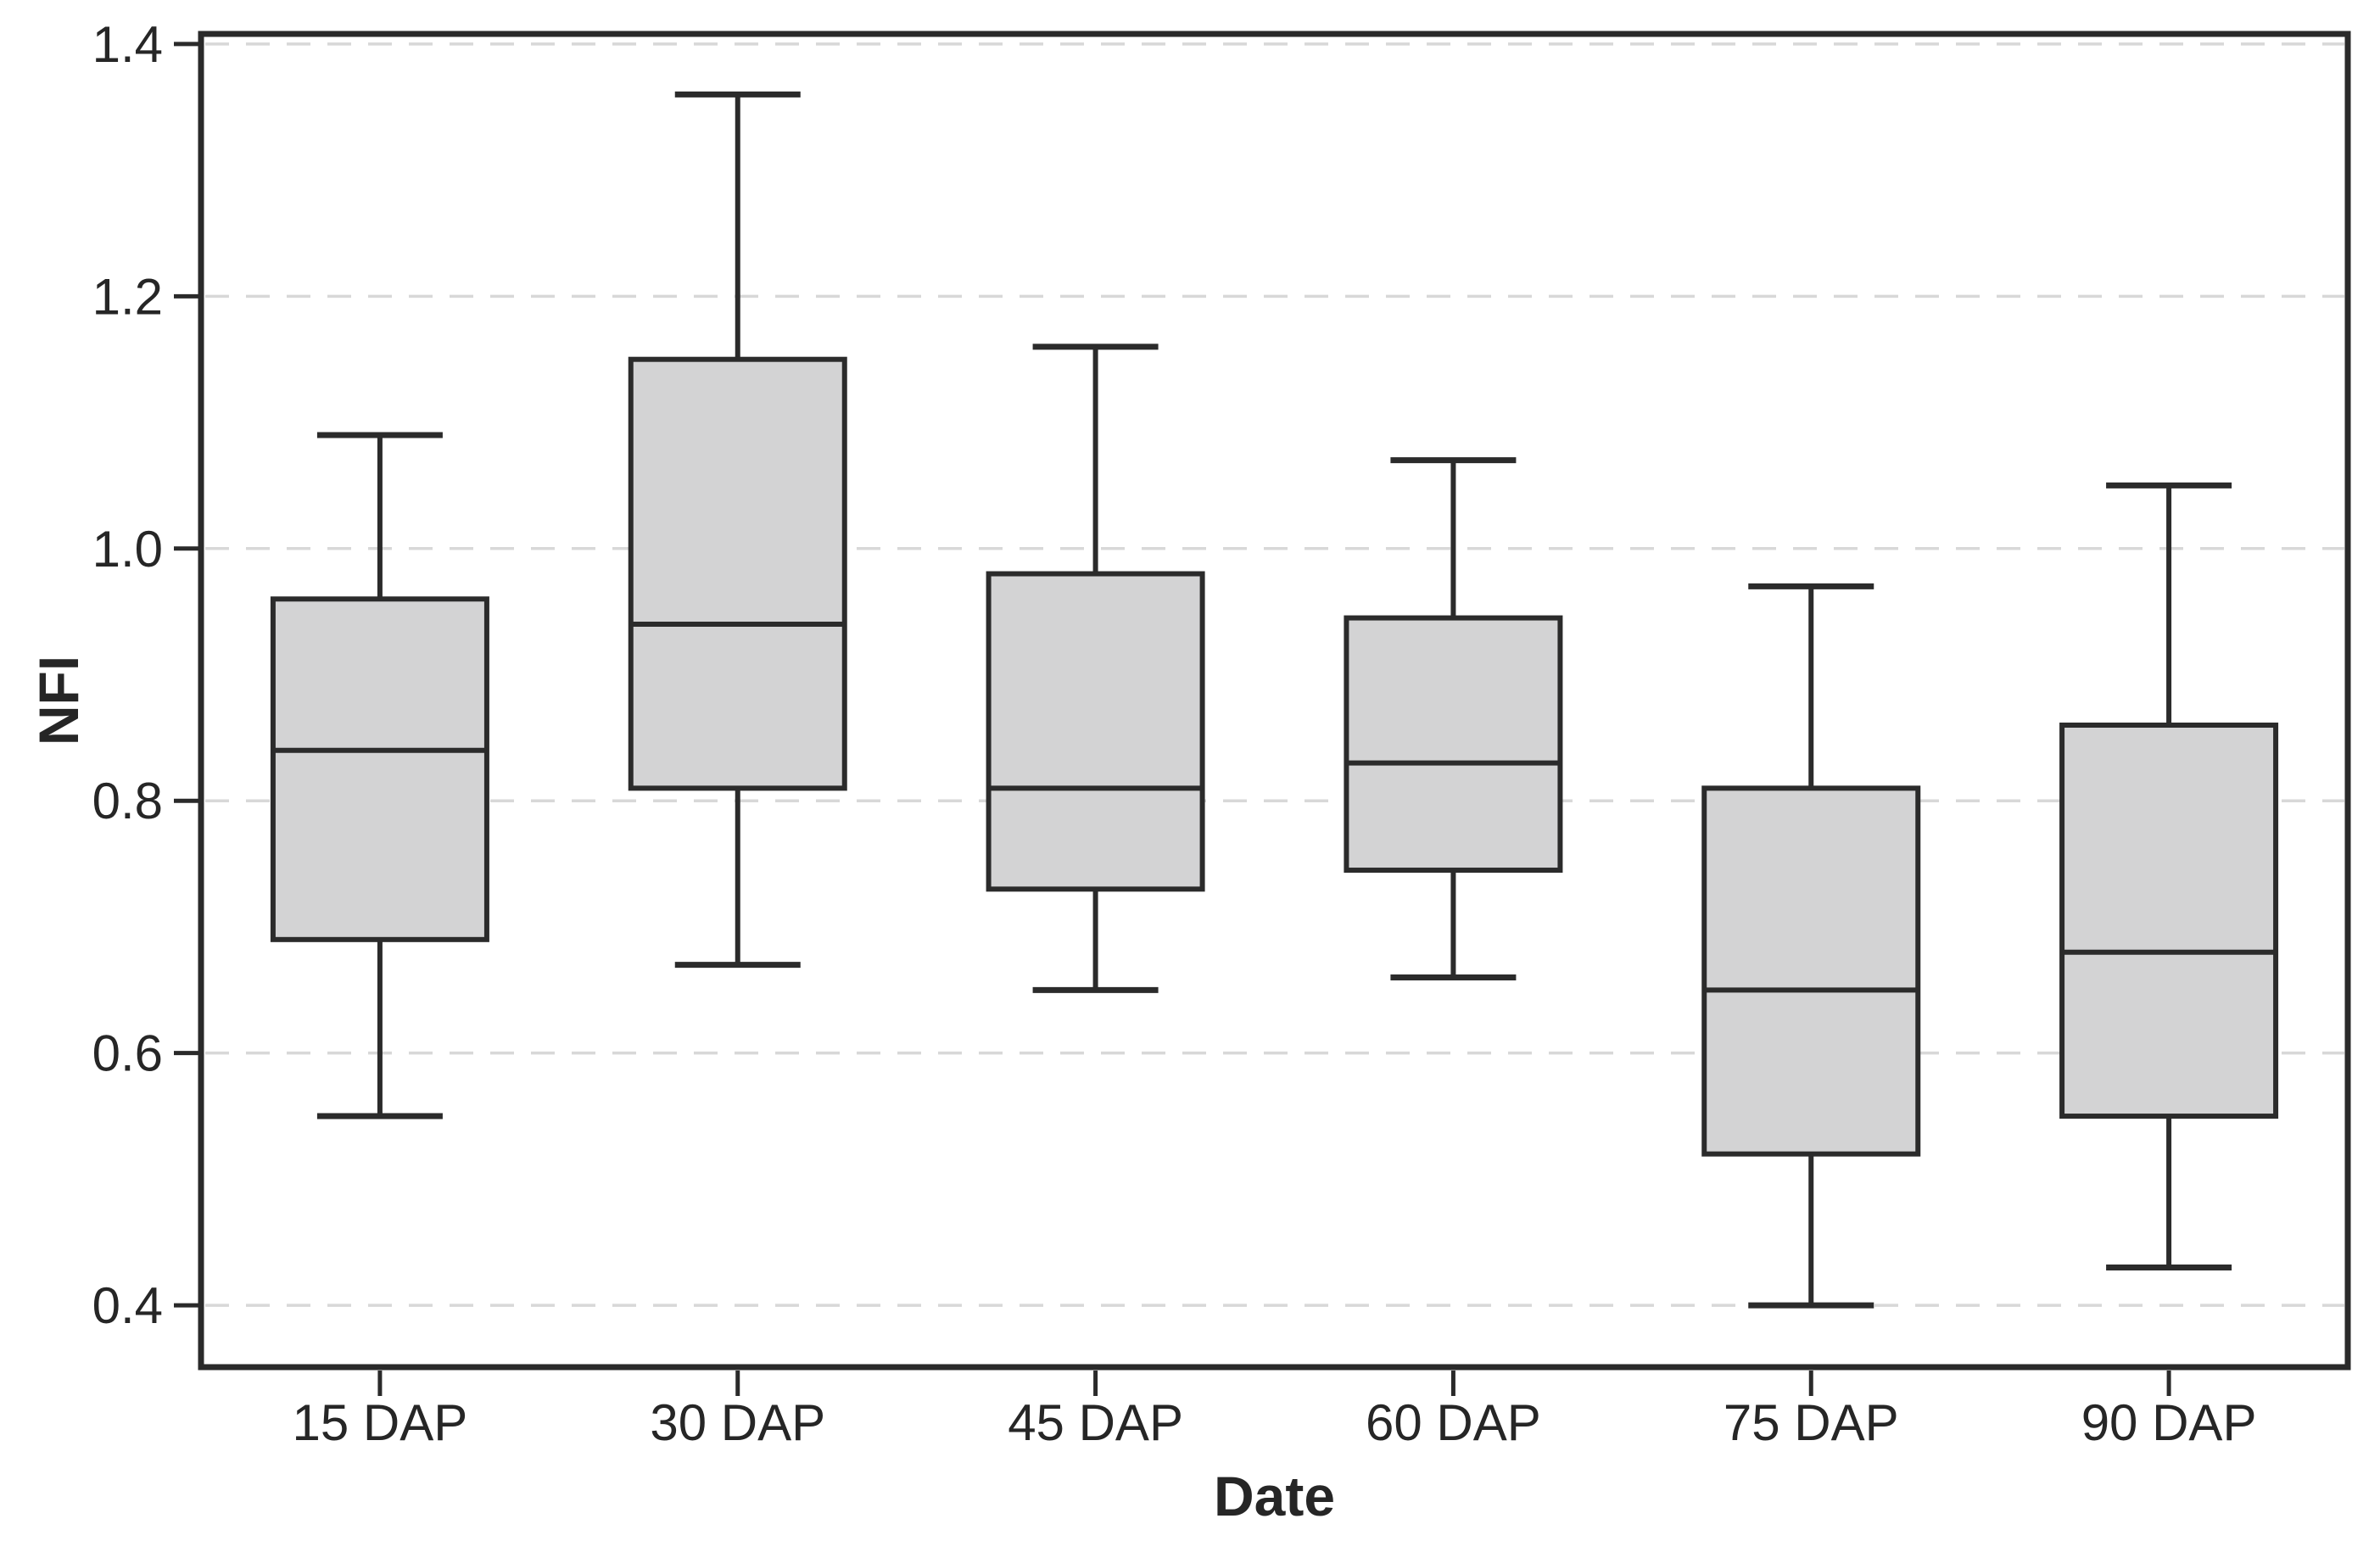 This screenshot has width=2380, height=1541. What do you see at coordinates (128, 296) in the screenshot?
I see `y-tick-label-1.2: 1.2` at bounding box center [128, 296].